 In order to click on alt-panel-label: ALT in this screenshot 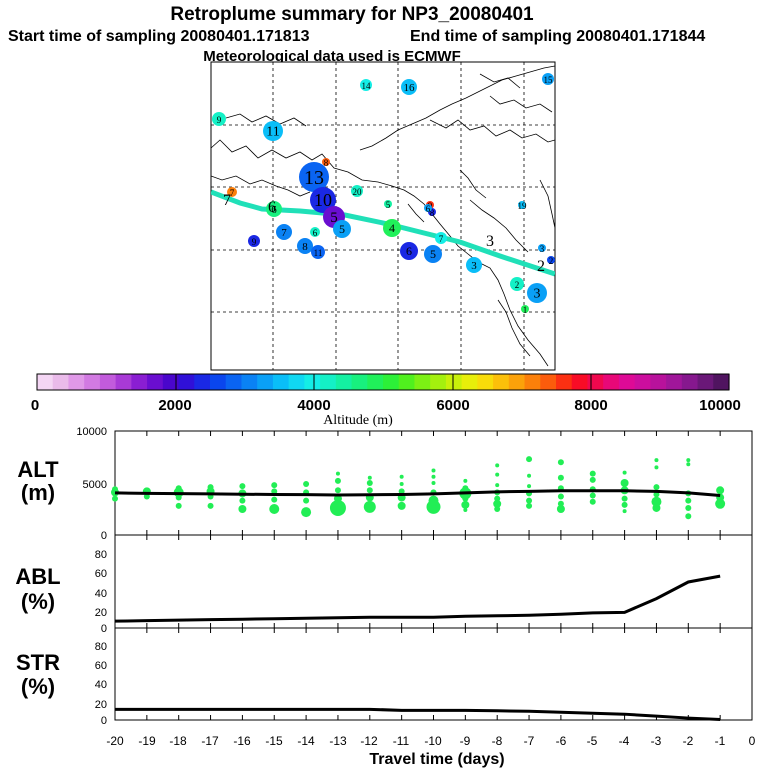, I will do `click(38, 469)`.